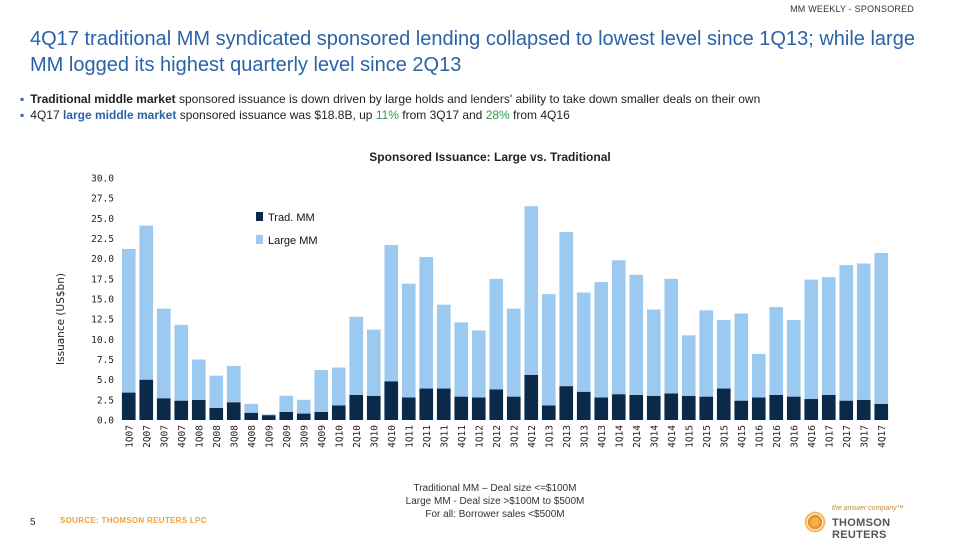 The image size is (960, 541). I want to click on x-tick-label: 4Q15, so click(742, 436).